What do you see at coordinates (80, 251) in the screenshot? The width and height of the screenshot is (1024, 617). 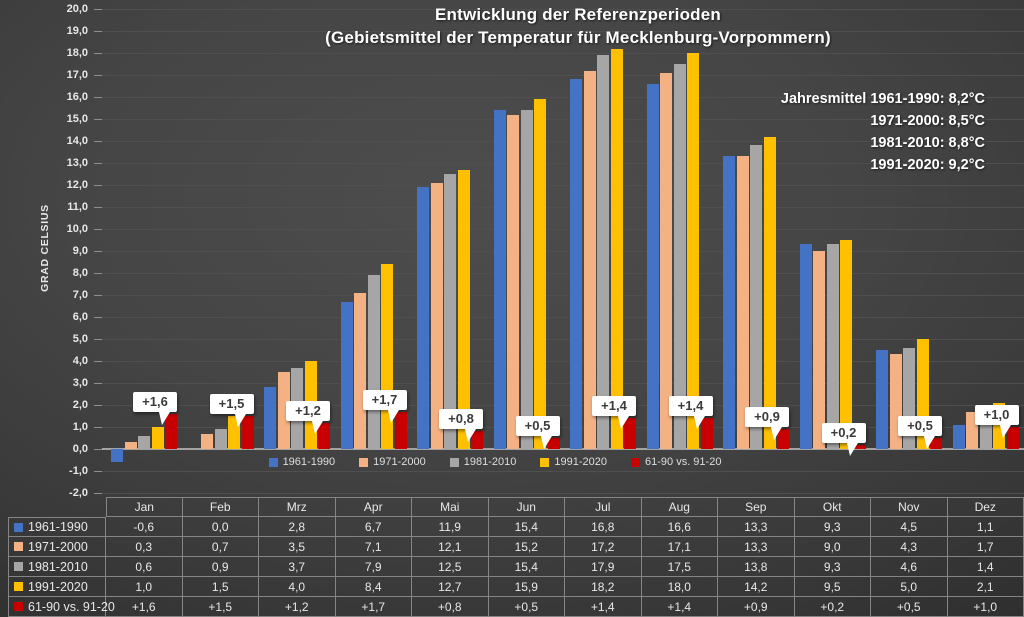 I see `y-tick-label: 9,0` at bounding box center [80, 251].